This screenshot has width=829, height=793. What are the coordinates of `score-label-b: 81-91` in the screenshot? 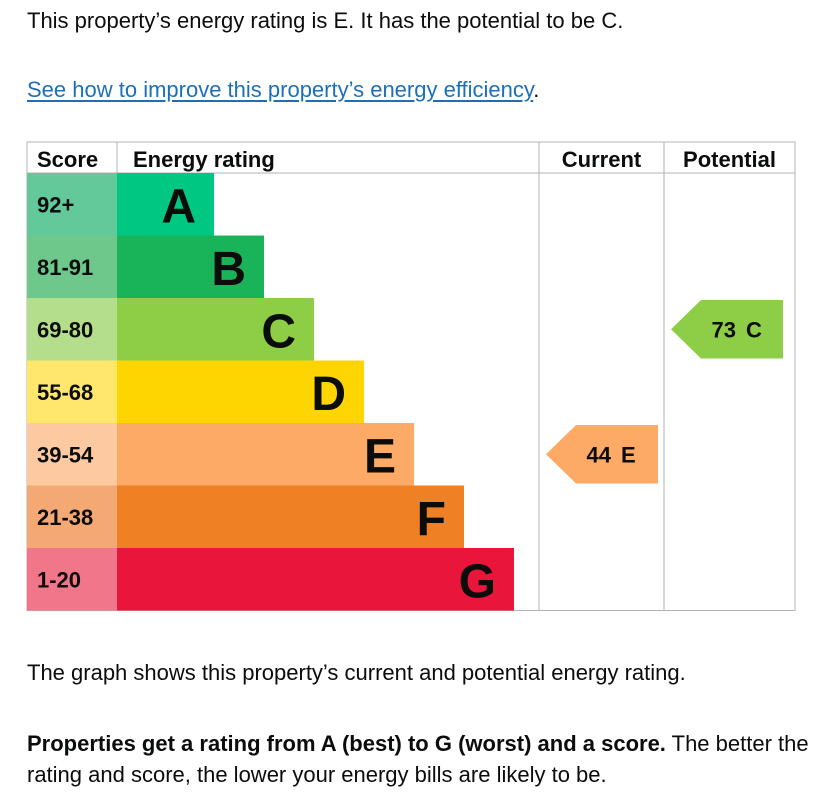 It's located at (65, 267).